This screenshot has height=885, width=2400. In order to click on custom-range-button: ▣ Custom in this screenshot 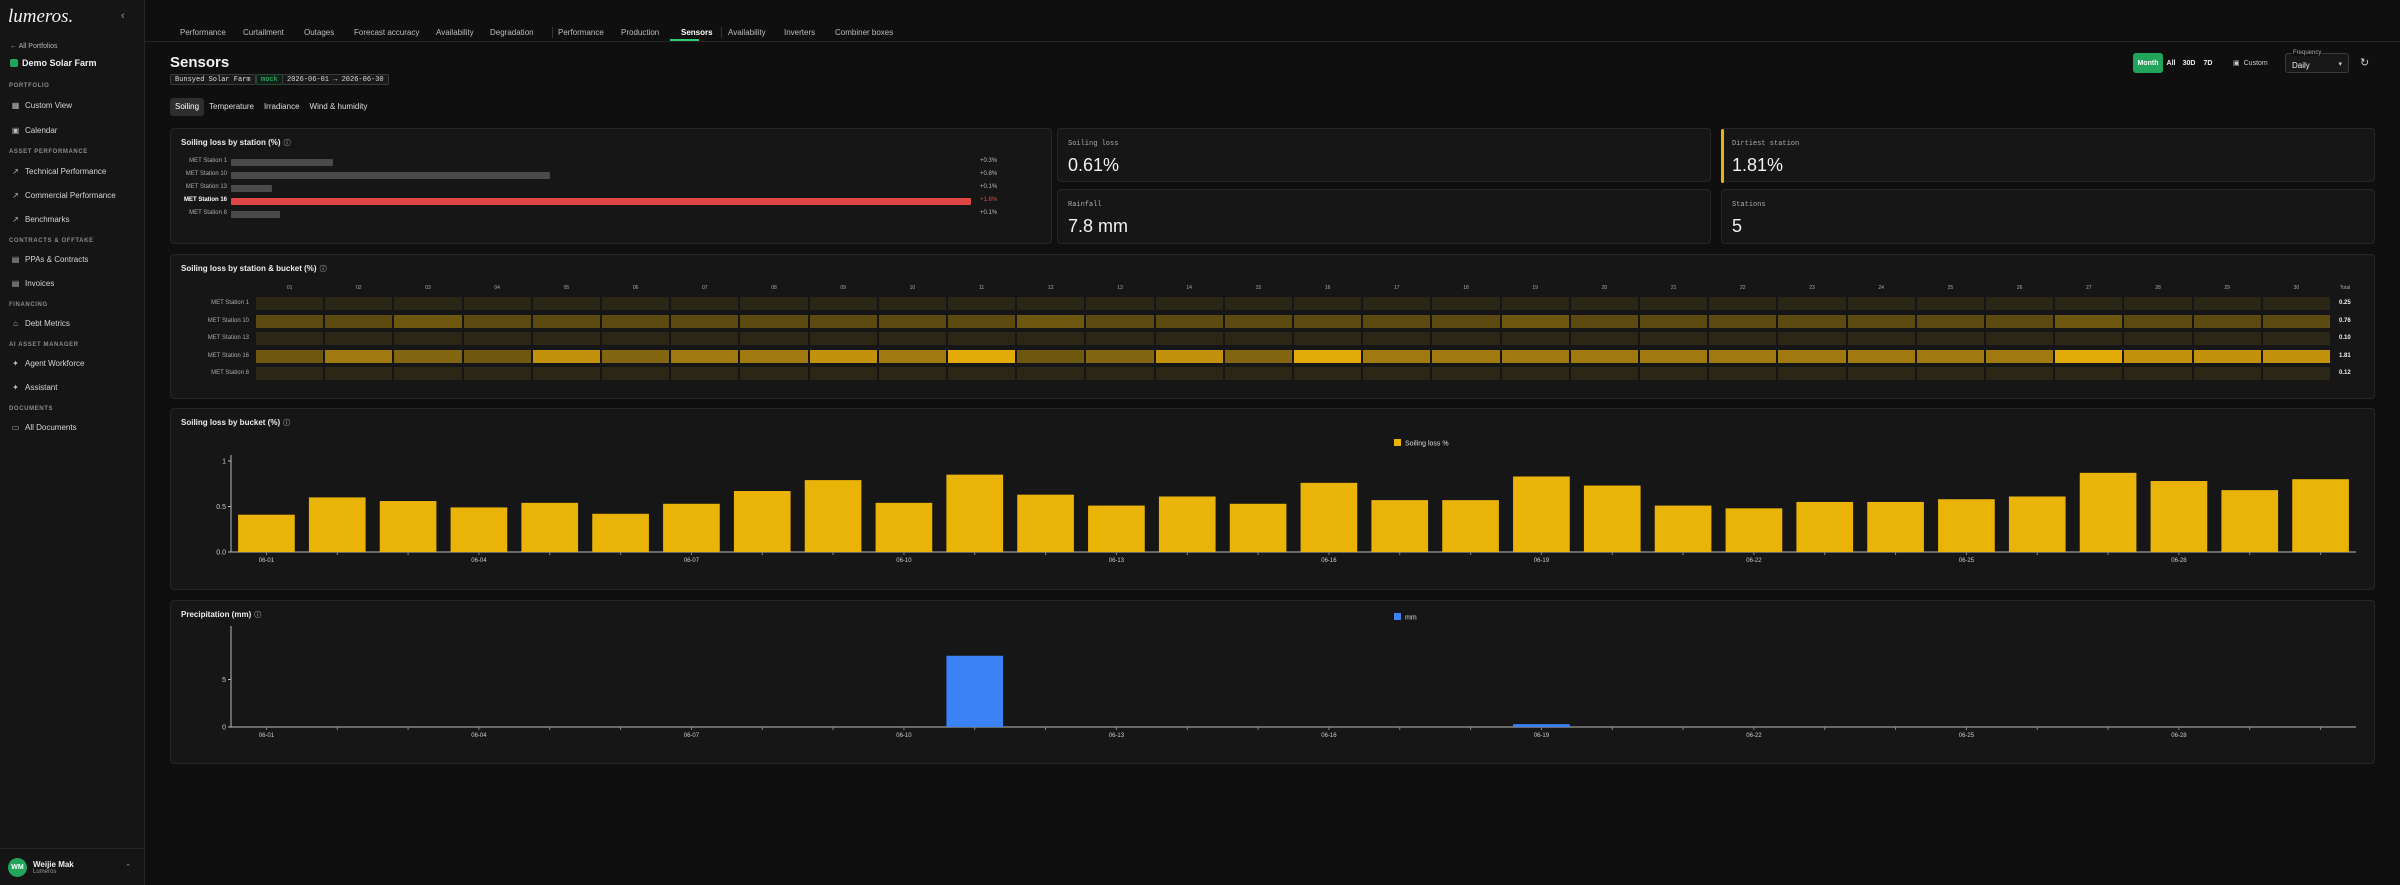, I will do `click(2250, 63)`.